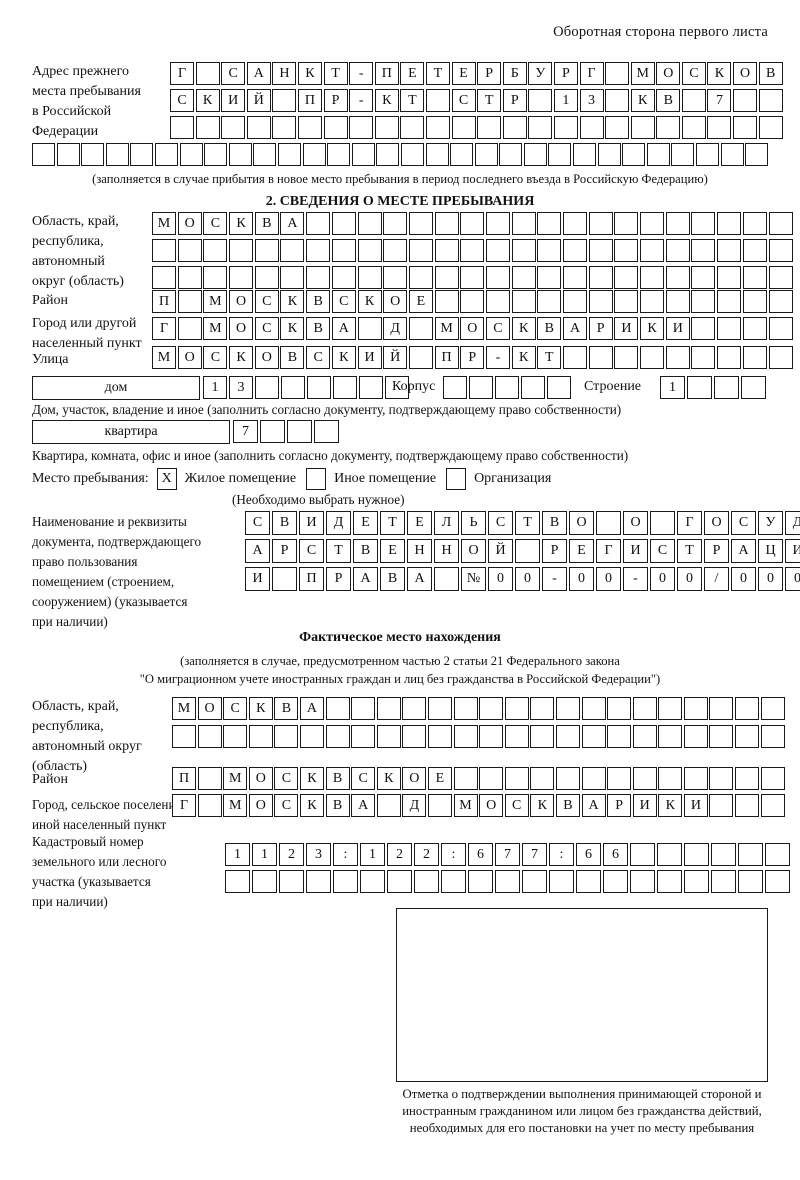  What do you see at coordinates (770, 551) in the screenshot?
I see `input-cell: Ц` at bounding box center [770, 551].